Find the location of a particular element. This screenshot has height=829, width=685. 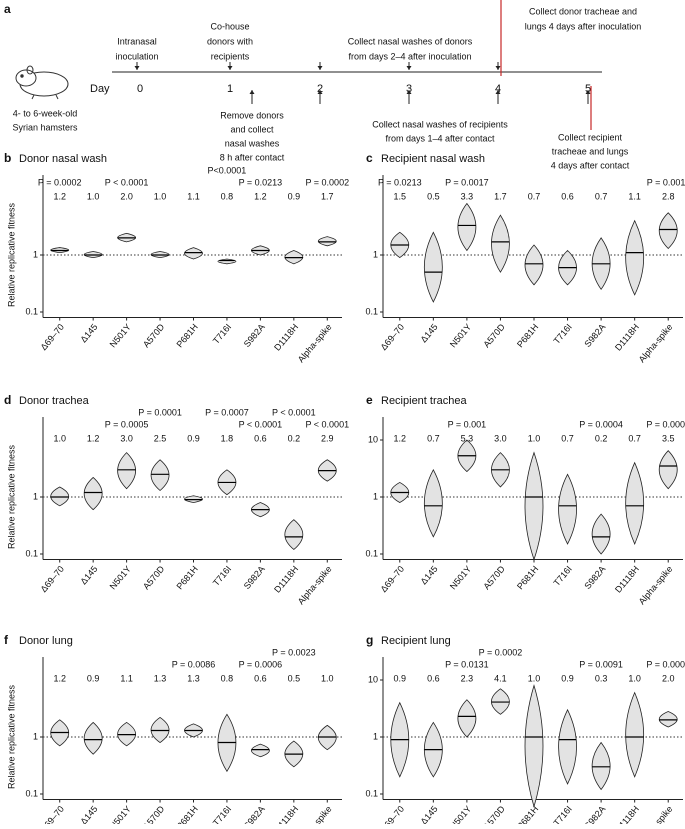

median-label: 0.8 is located at coordinates (227, 678).